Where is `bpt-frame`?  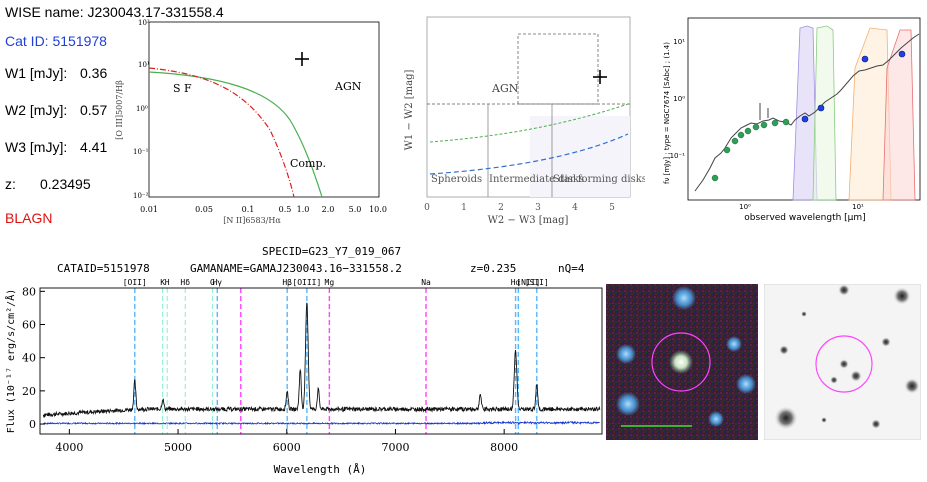
bpt-frame is located at coordinates (264, 109).